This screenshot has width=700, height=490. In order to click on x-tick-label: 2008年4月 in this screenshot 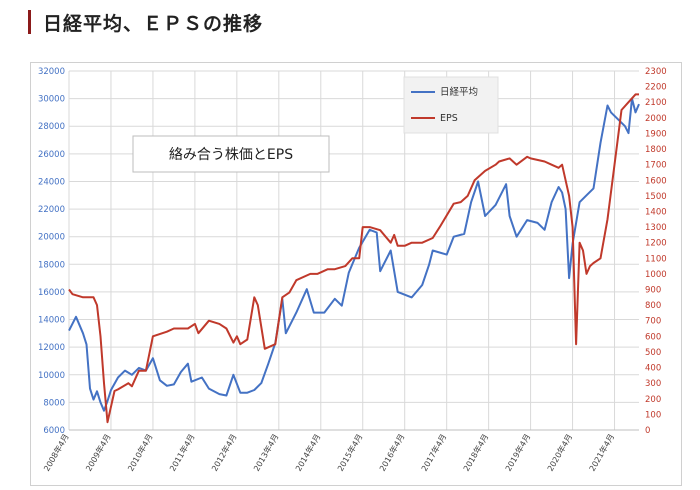, I will do `click(55, 452)`.